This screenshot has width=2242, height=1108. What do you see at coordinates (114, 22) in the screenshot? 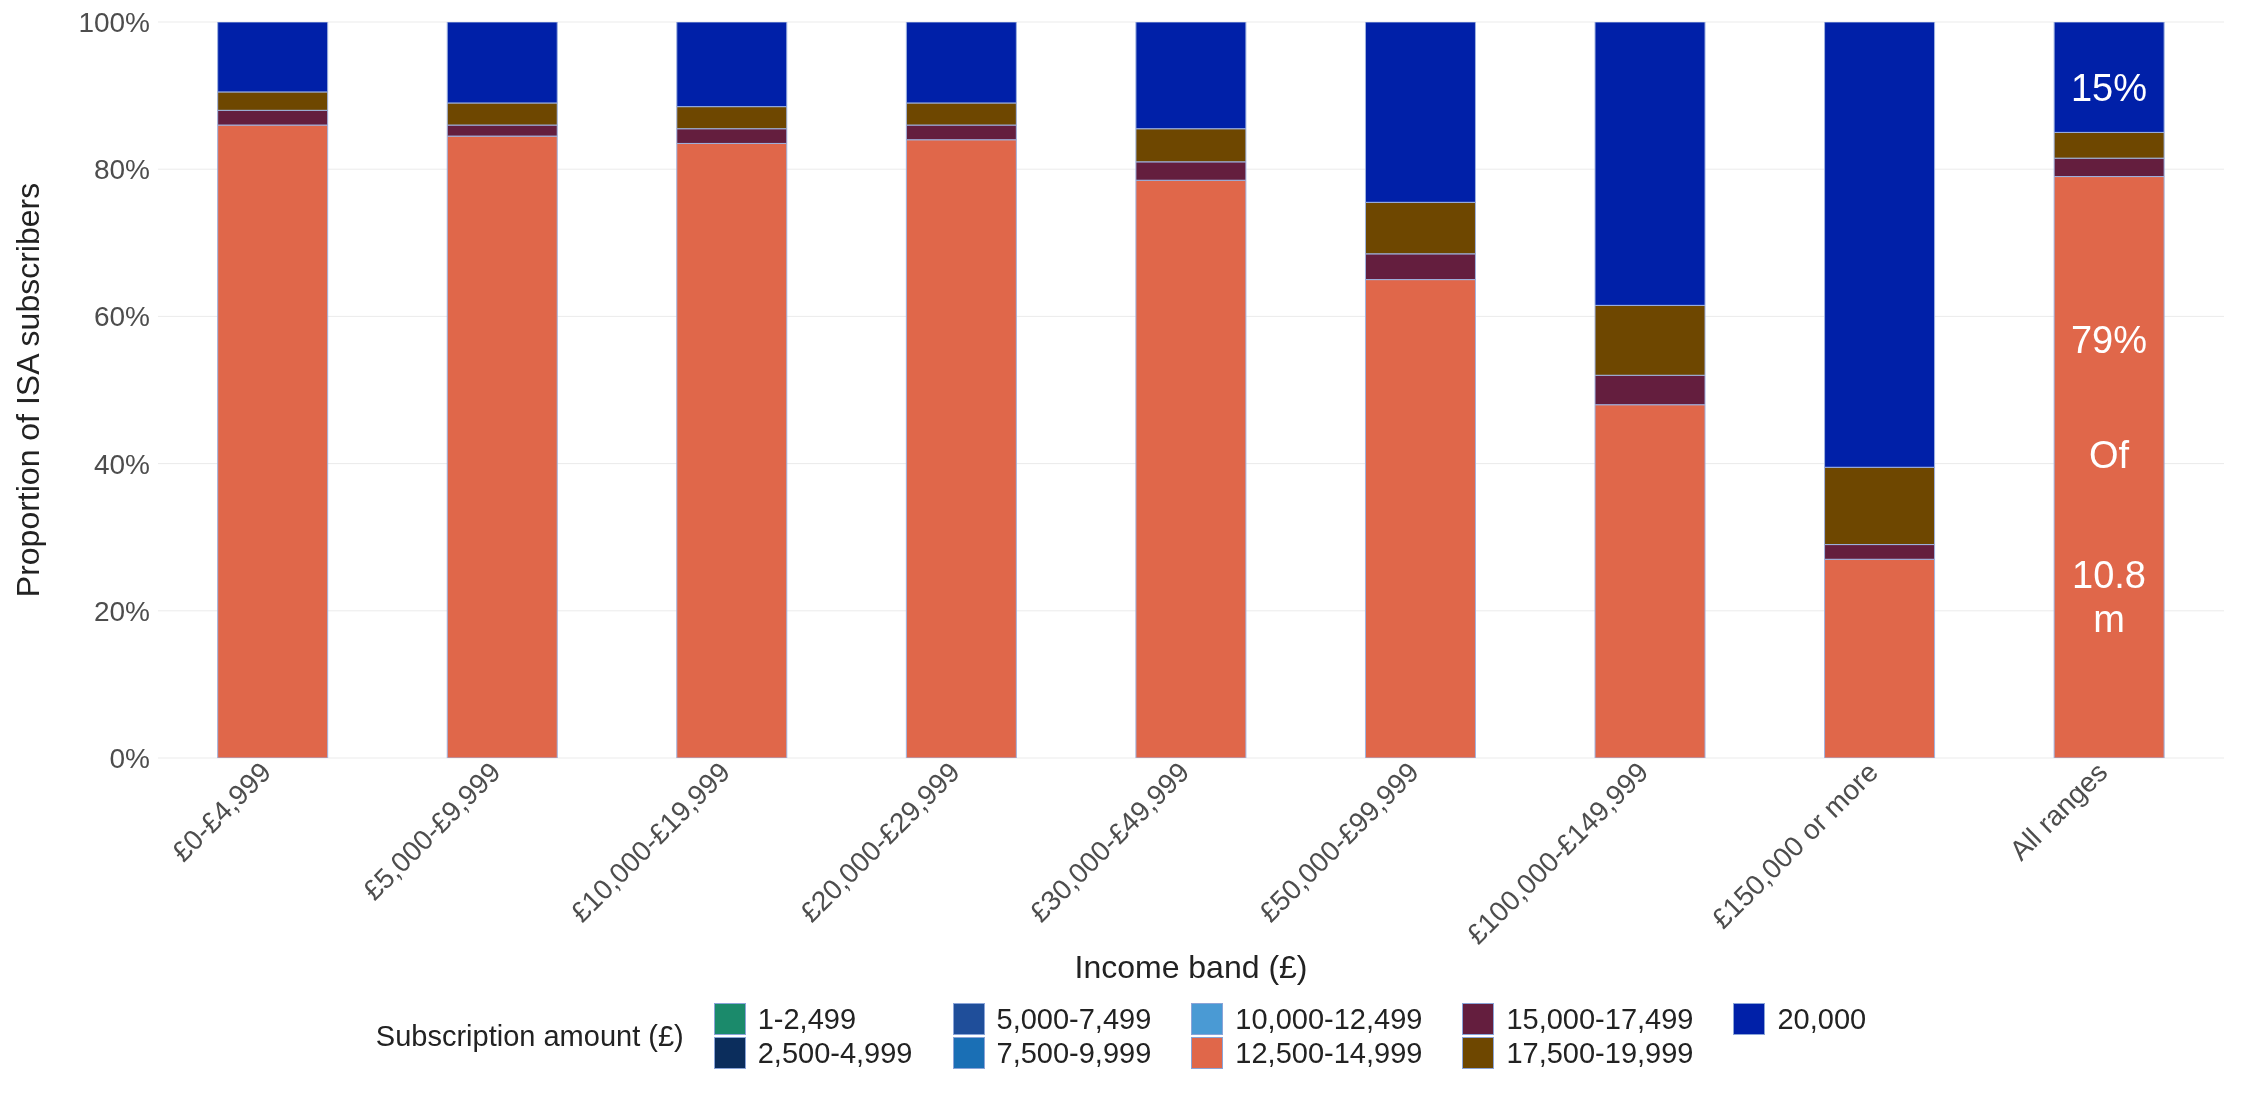
I see `y-tick-label: 100%` at bounding box center [114, 22].